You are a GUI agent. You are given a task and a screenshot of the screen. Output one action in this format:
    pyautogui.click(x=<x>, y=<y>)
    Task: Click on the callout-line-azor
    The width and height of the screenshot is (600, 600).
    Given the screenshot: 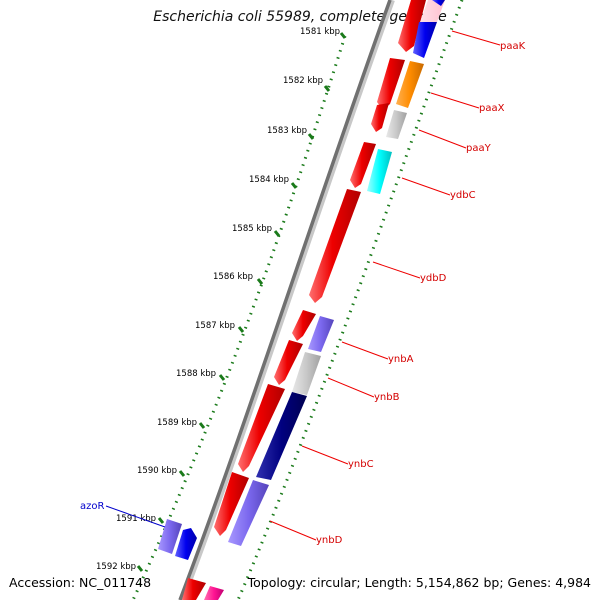 What is the action you would take?
    pyautogui.click(x=135, y=516)
    